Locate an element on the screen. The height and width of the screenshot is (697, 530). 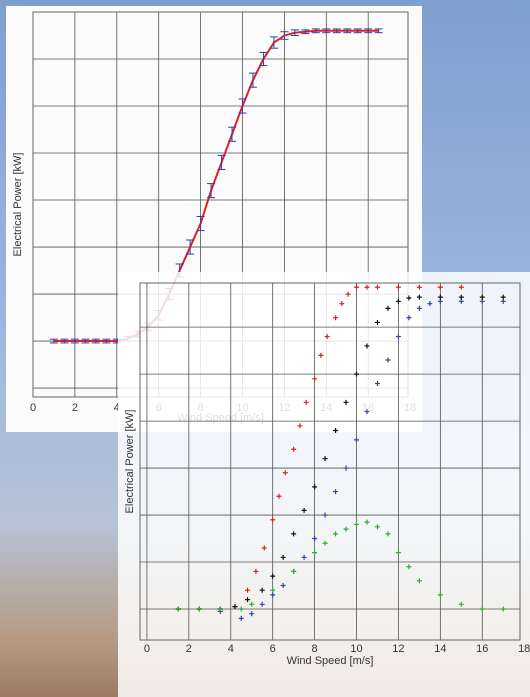
y-axis-label: Electrical Power [kW] is located at coordinates (130, 462).